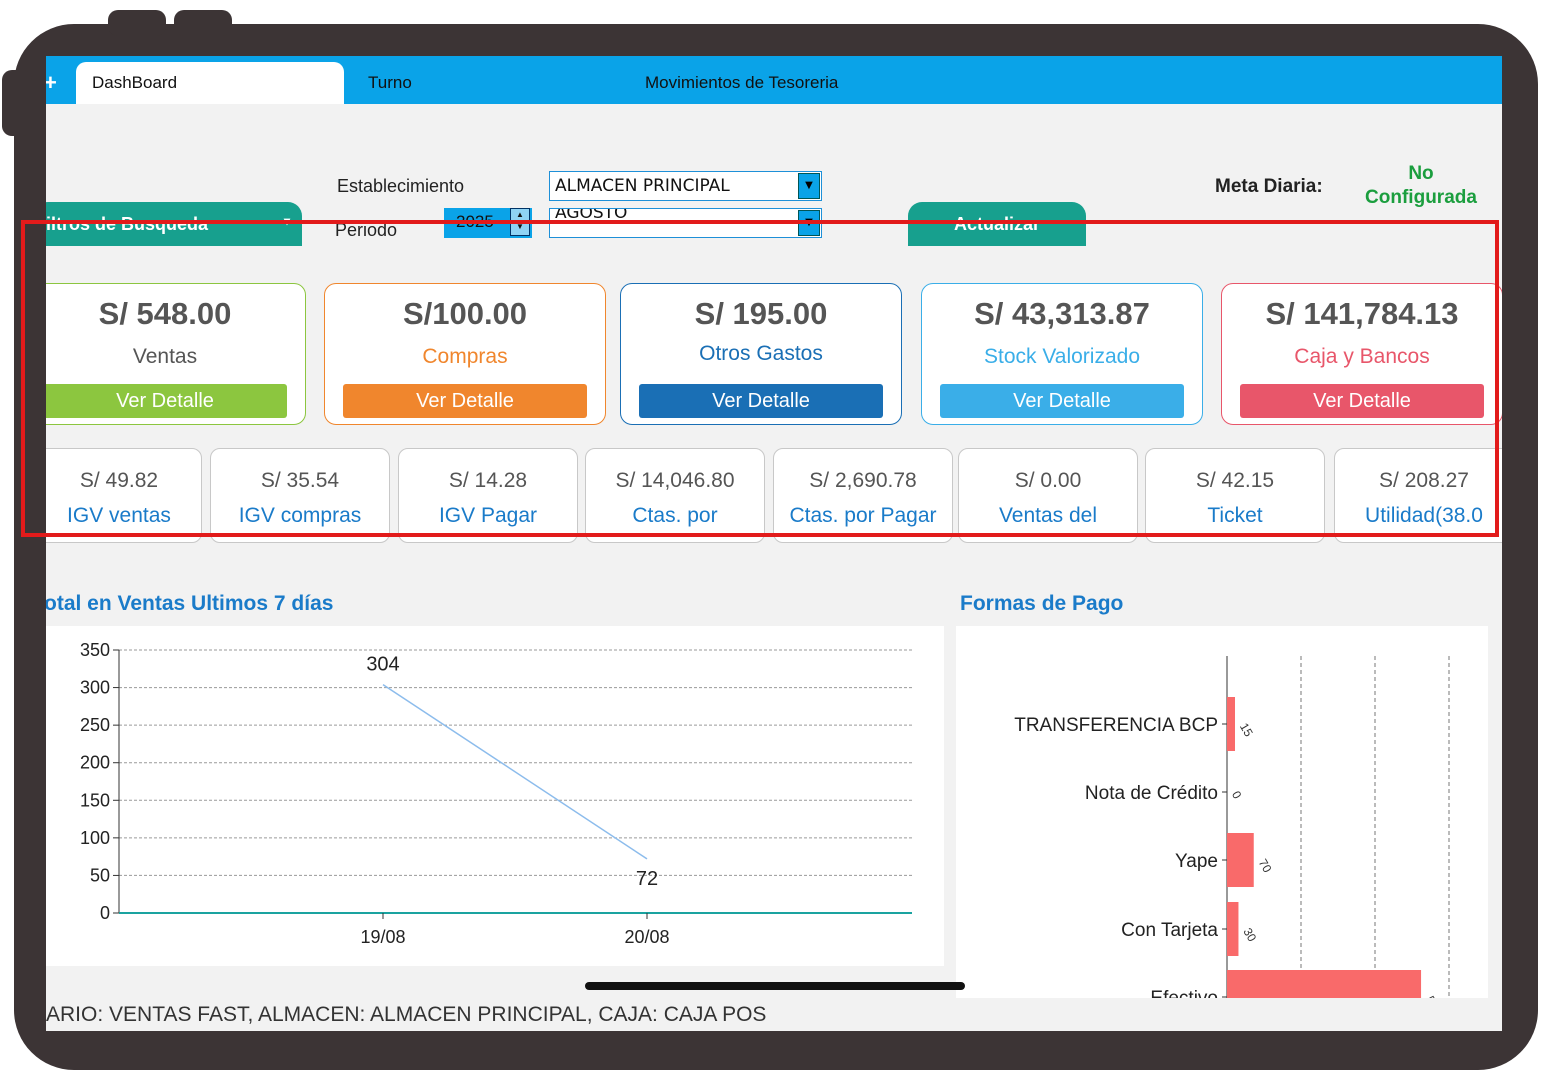  Describe the element at coordinates (646, 937) in the screenshot. I see `x-tick-label: 20/08` at that location.